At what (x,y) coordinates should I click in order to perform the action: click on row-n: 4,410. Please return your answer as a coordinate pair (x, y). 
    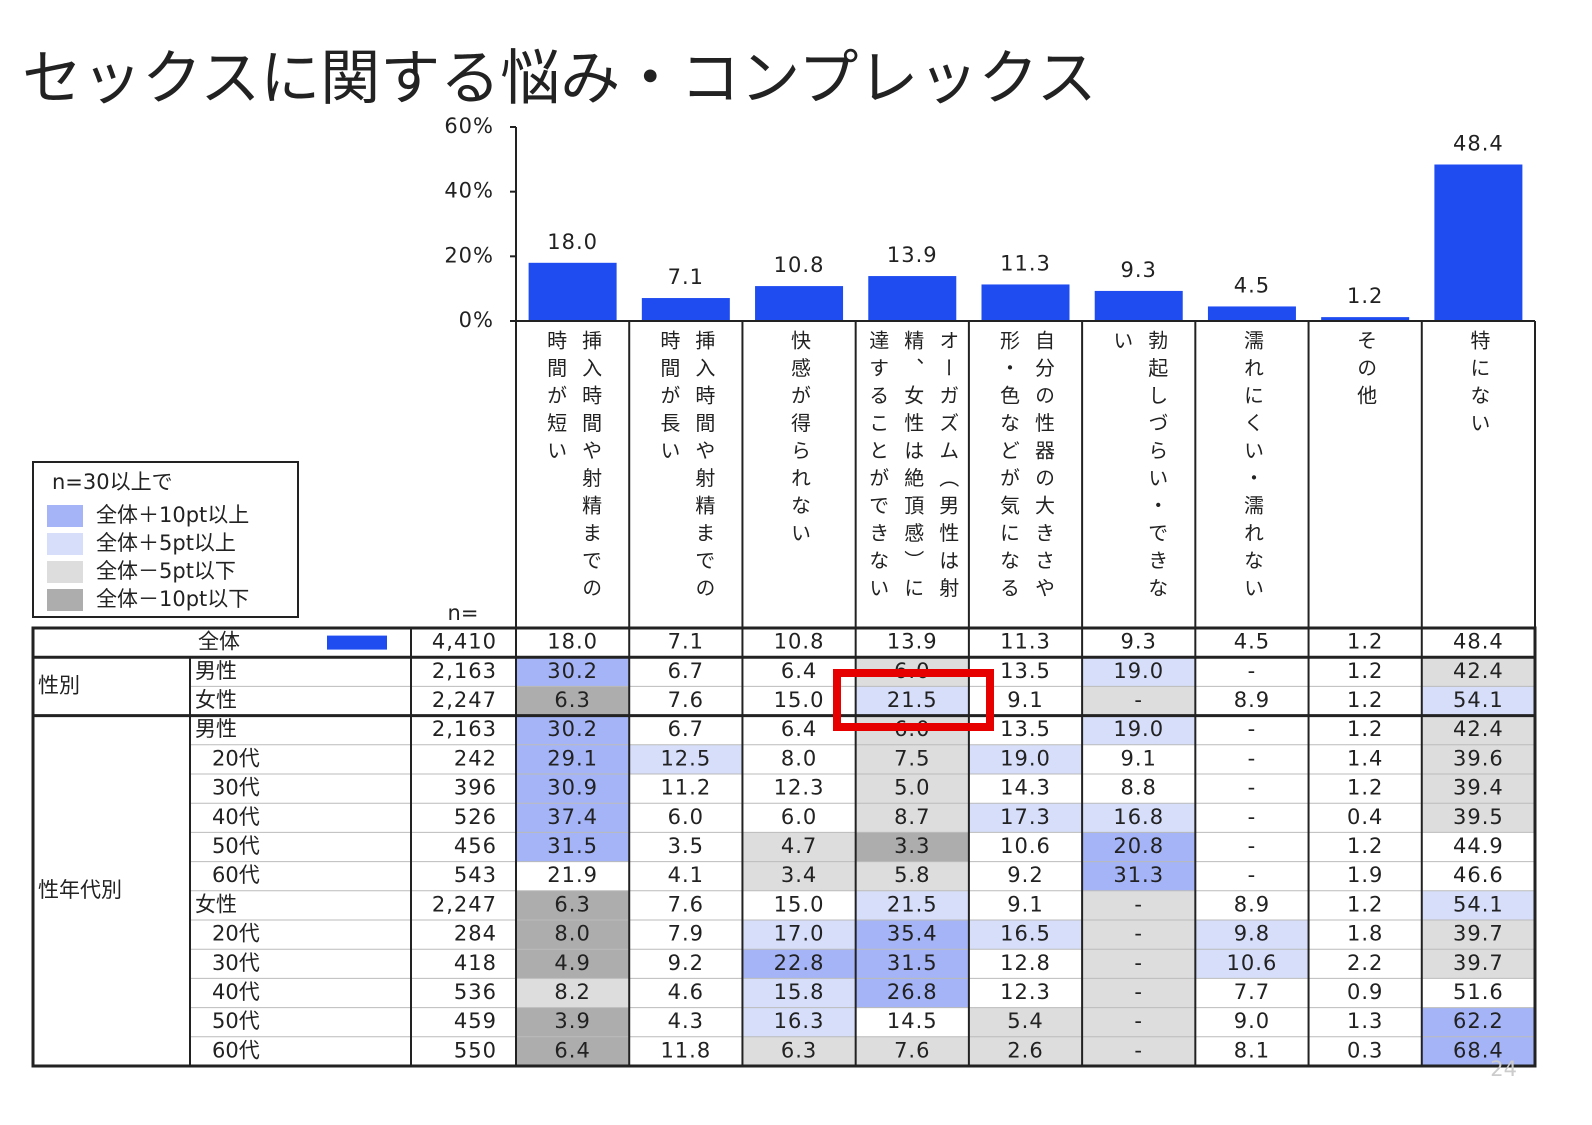
    Looking at the image, I should click on (464, 642).